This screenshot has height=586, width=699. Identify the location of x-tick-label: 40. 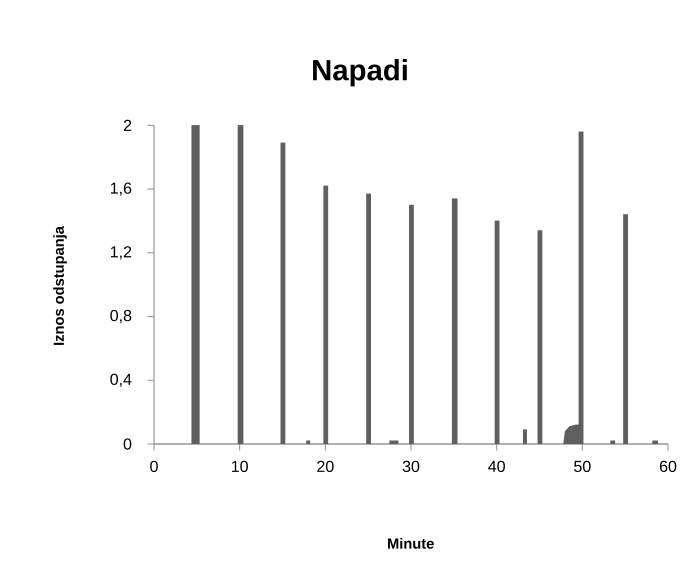
(496, 466).